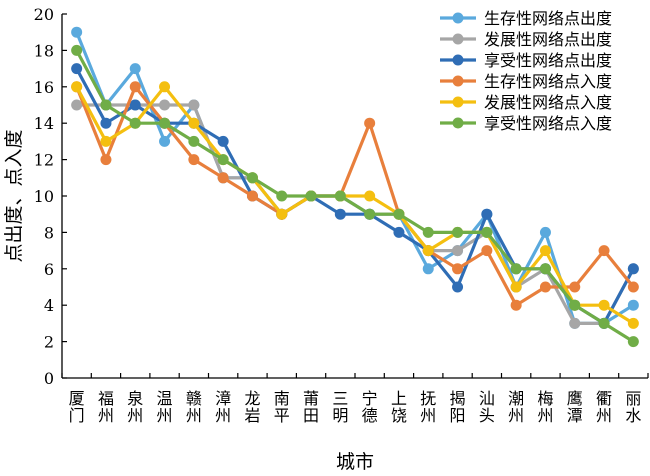  Describe the element at coordinates (223, 407) in the screenshot. I see `x-tick-label: 漳州` at that location.